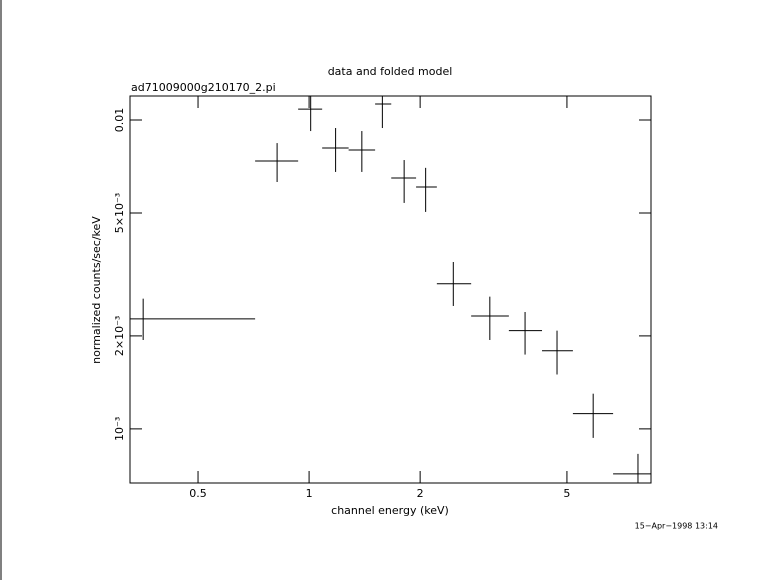 This screenshot has width=781, height=580. What do you see at coordinates (420, 493) in the screenshot?
I see `x-tick-label: 2` at bounding box center [420, 493].